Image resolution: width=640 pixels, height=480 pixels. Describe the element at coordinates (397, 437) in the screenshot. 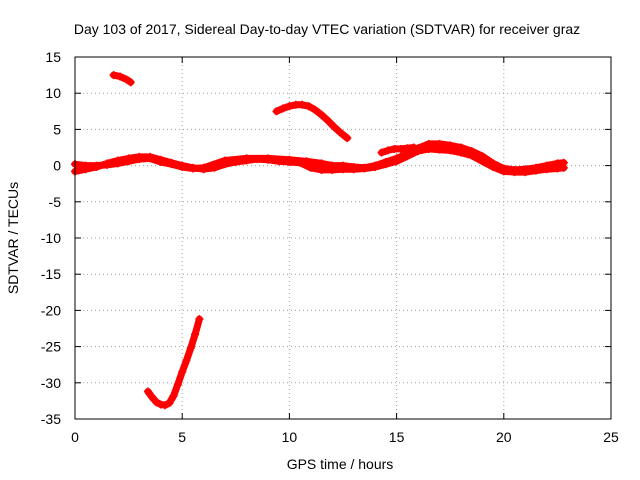

I see `x-tick-label-3: 15` at that location.